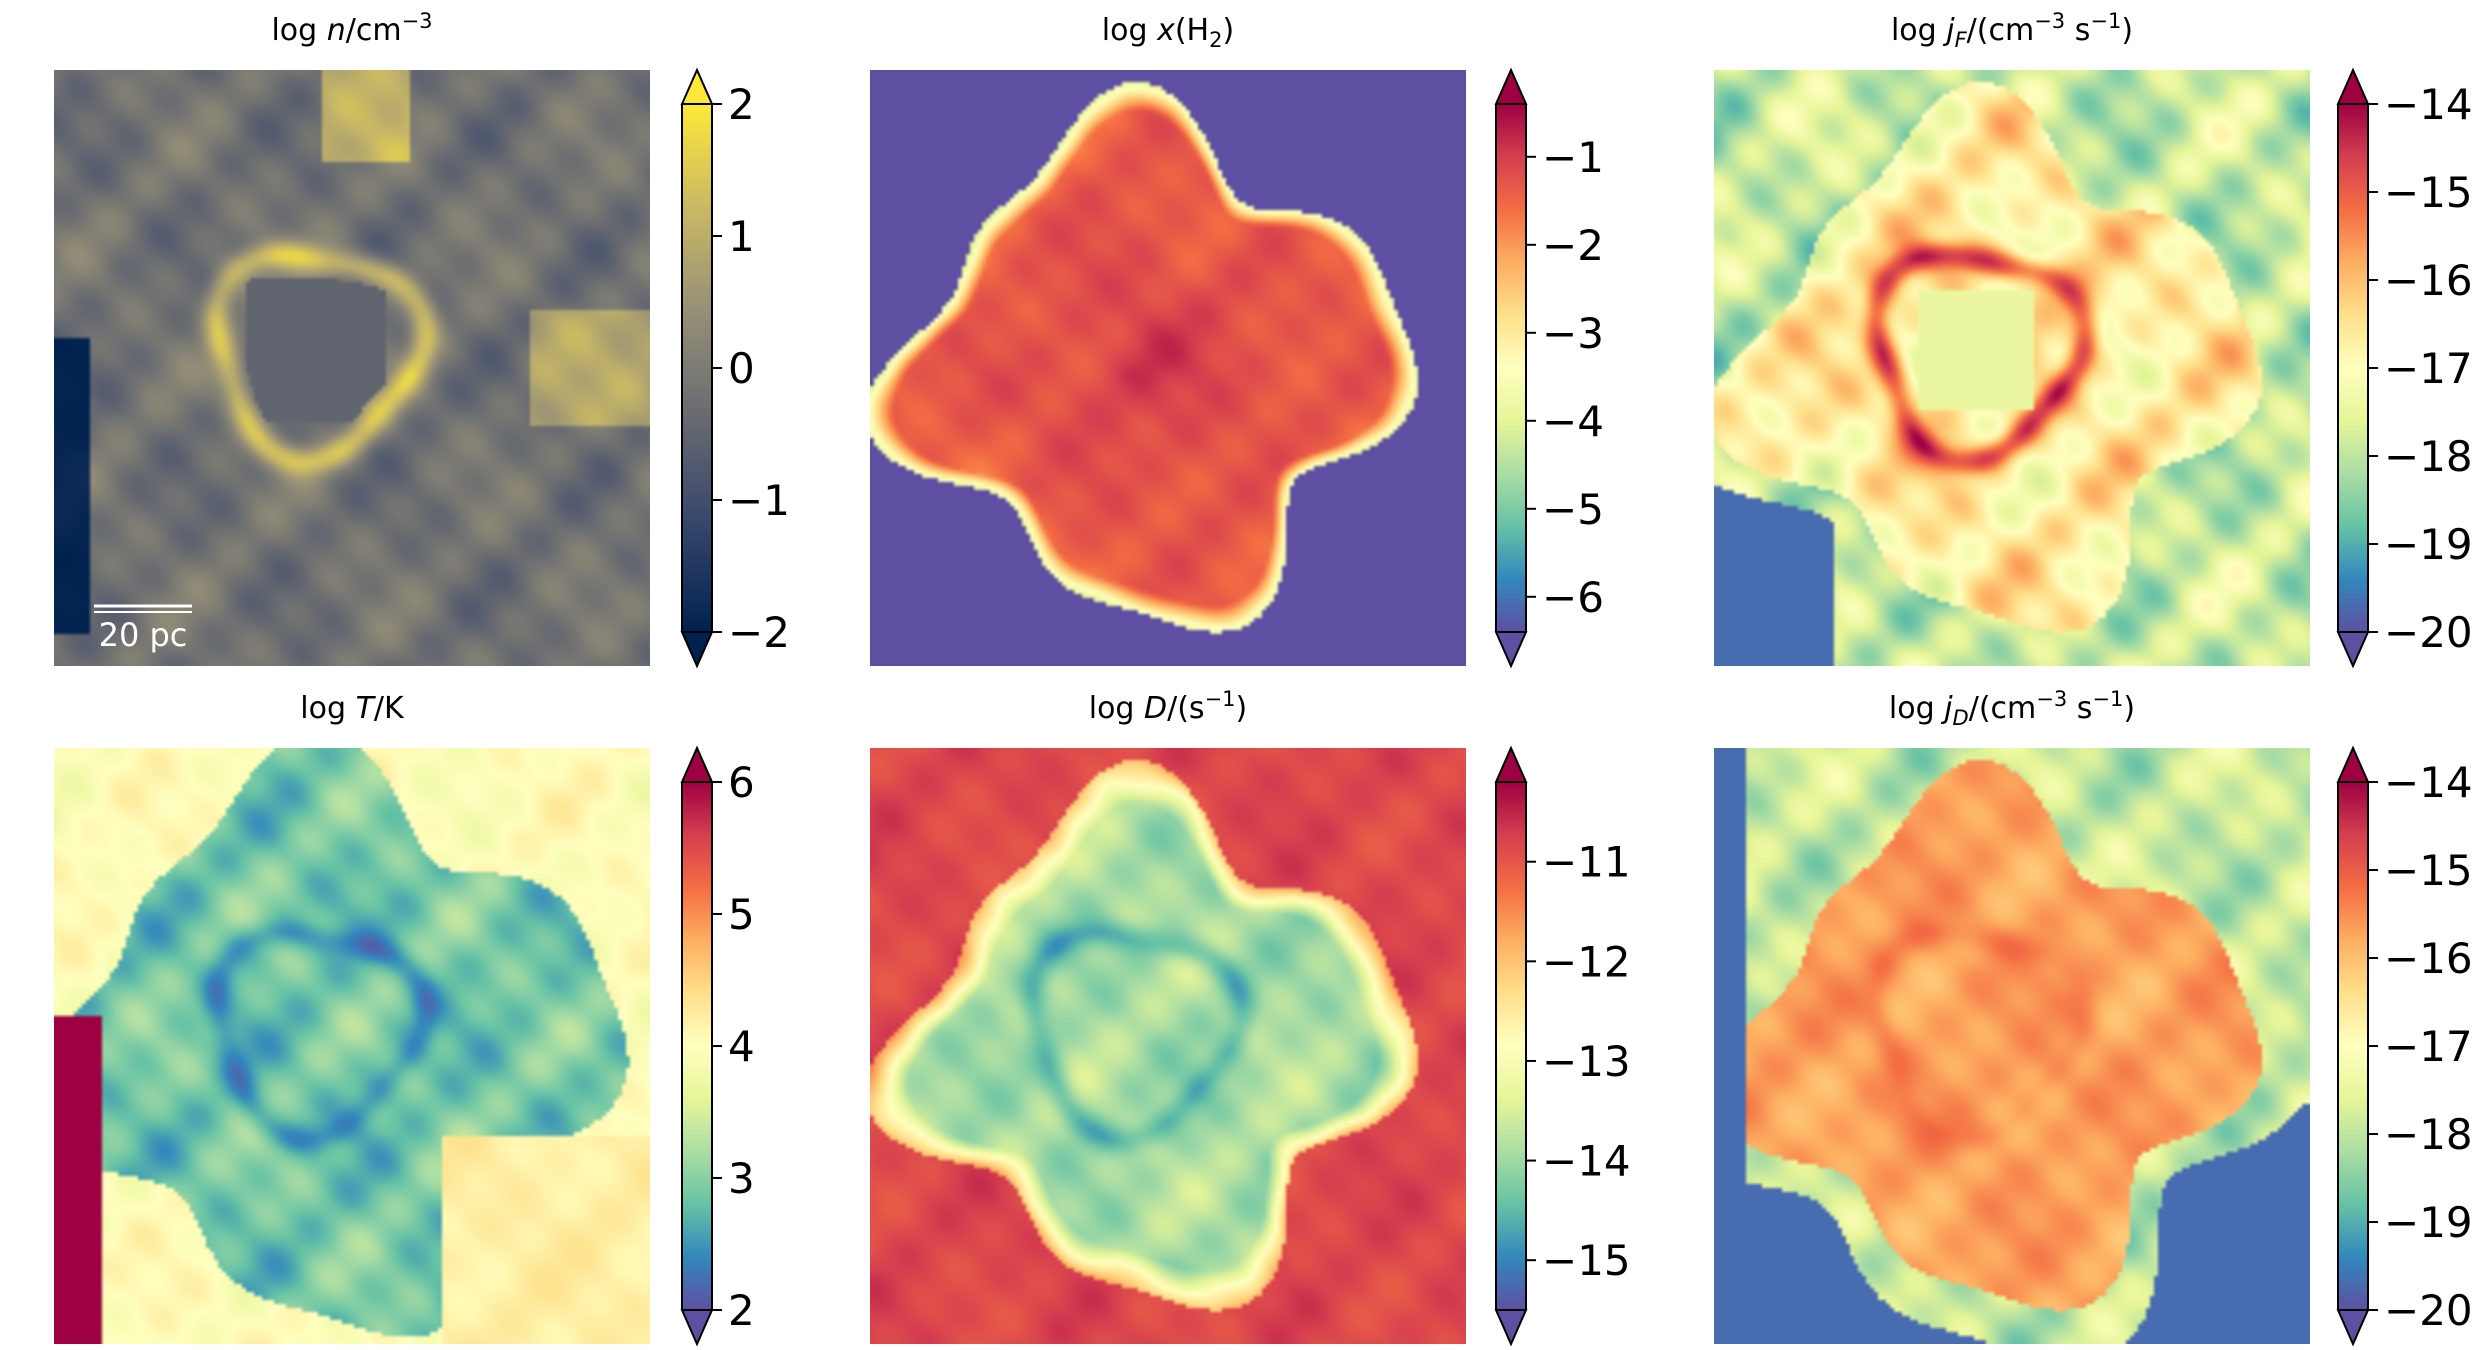  Describe the element at coordinates (697, 764) in the screenshot. I see `temperature-colorbar-extend-max` at that location.